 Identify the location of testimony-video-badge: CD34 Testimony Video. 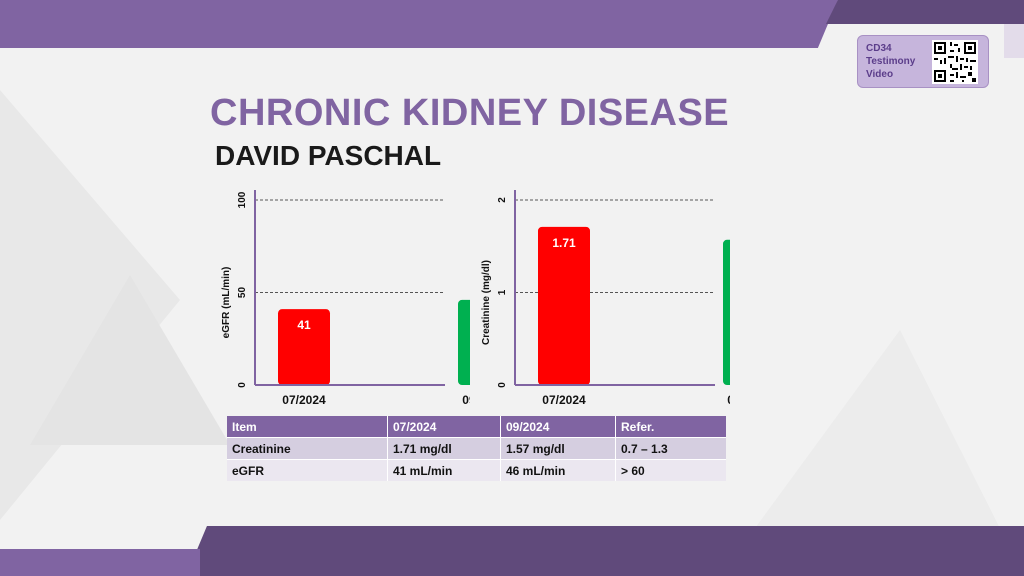
(923, 61).